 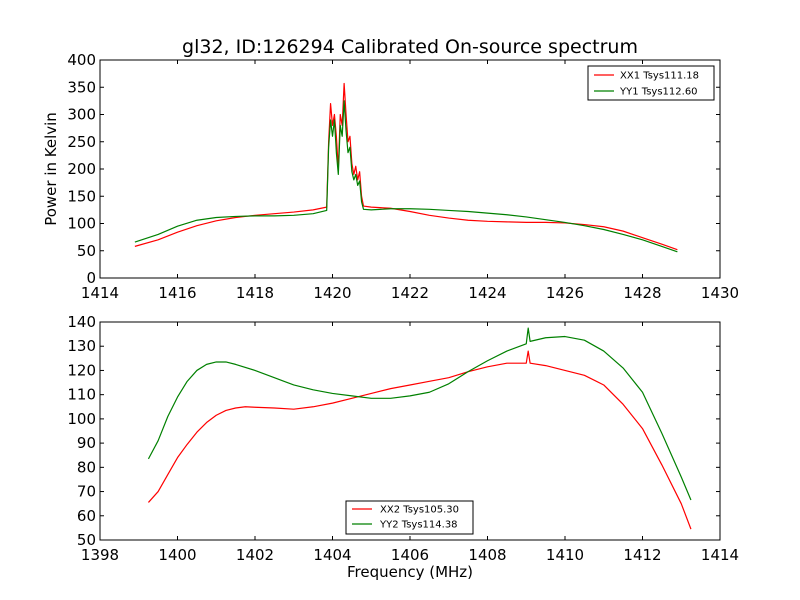 I want to click on top-plot-x-tick-label: 1420, so click(x=332, y=293).